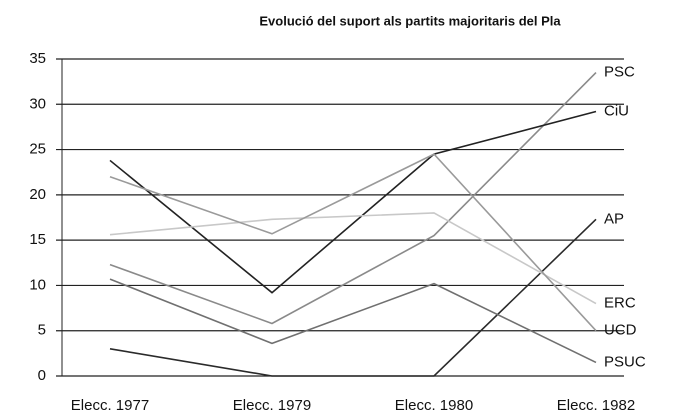 The height and width of the screenshot is (420, 696). I want to click on y-tick-label: 0, so click(42, 375).